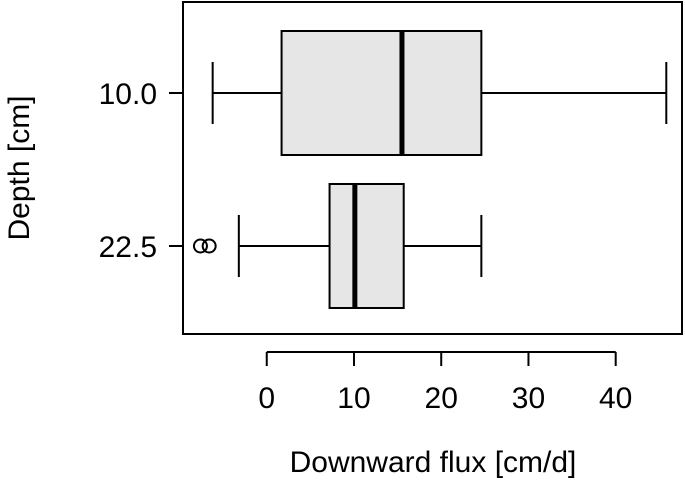 This screenshot has height=484, width=685. I want to click on x-tick-label-1: 10, so click(353, 398).